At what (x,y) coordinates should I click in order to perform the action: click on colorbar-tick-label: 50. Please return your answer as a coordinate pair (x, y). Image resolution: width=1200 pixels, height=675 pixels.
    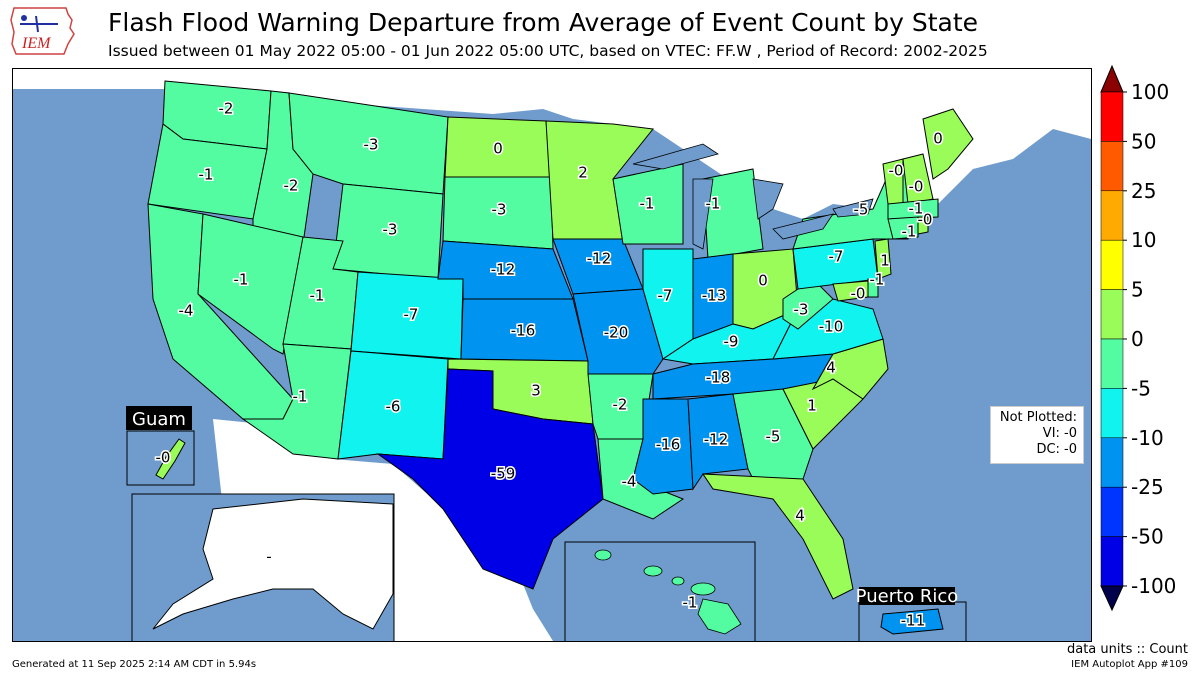
    Looking at the image, I should click on (1143, 141).